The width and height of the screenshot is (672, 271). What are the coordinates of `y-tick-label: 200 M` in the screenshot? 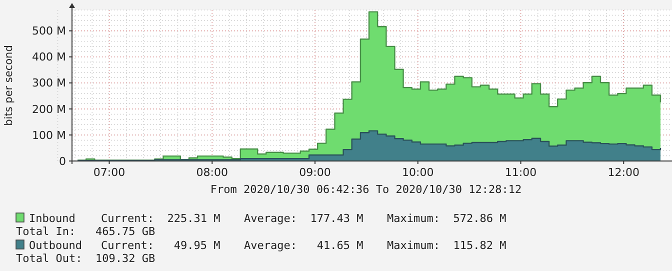 It's located at (49, 109).